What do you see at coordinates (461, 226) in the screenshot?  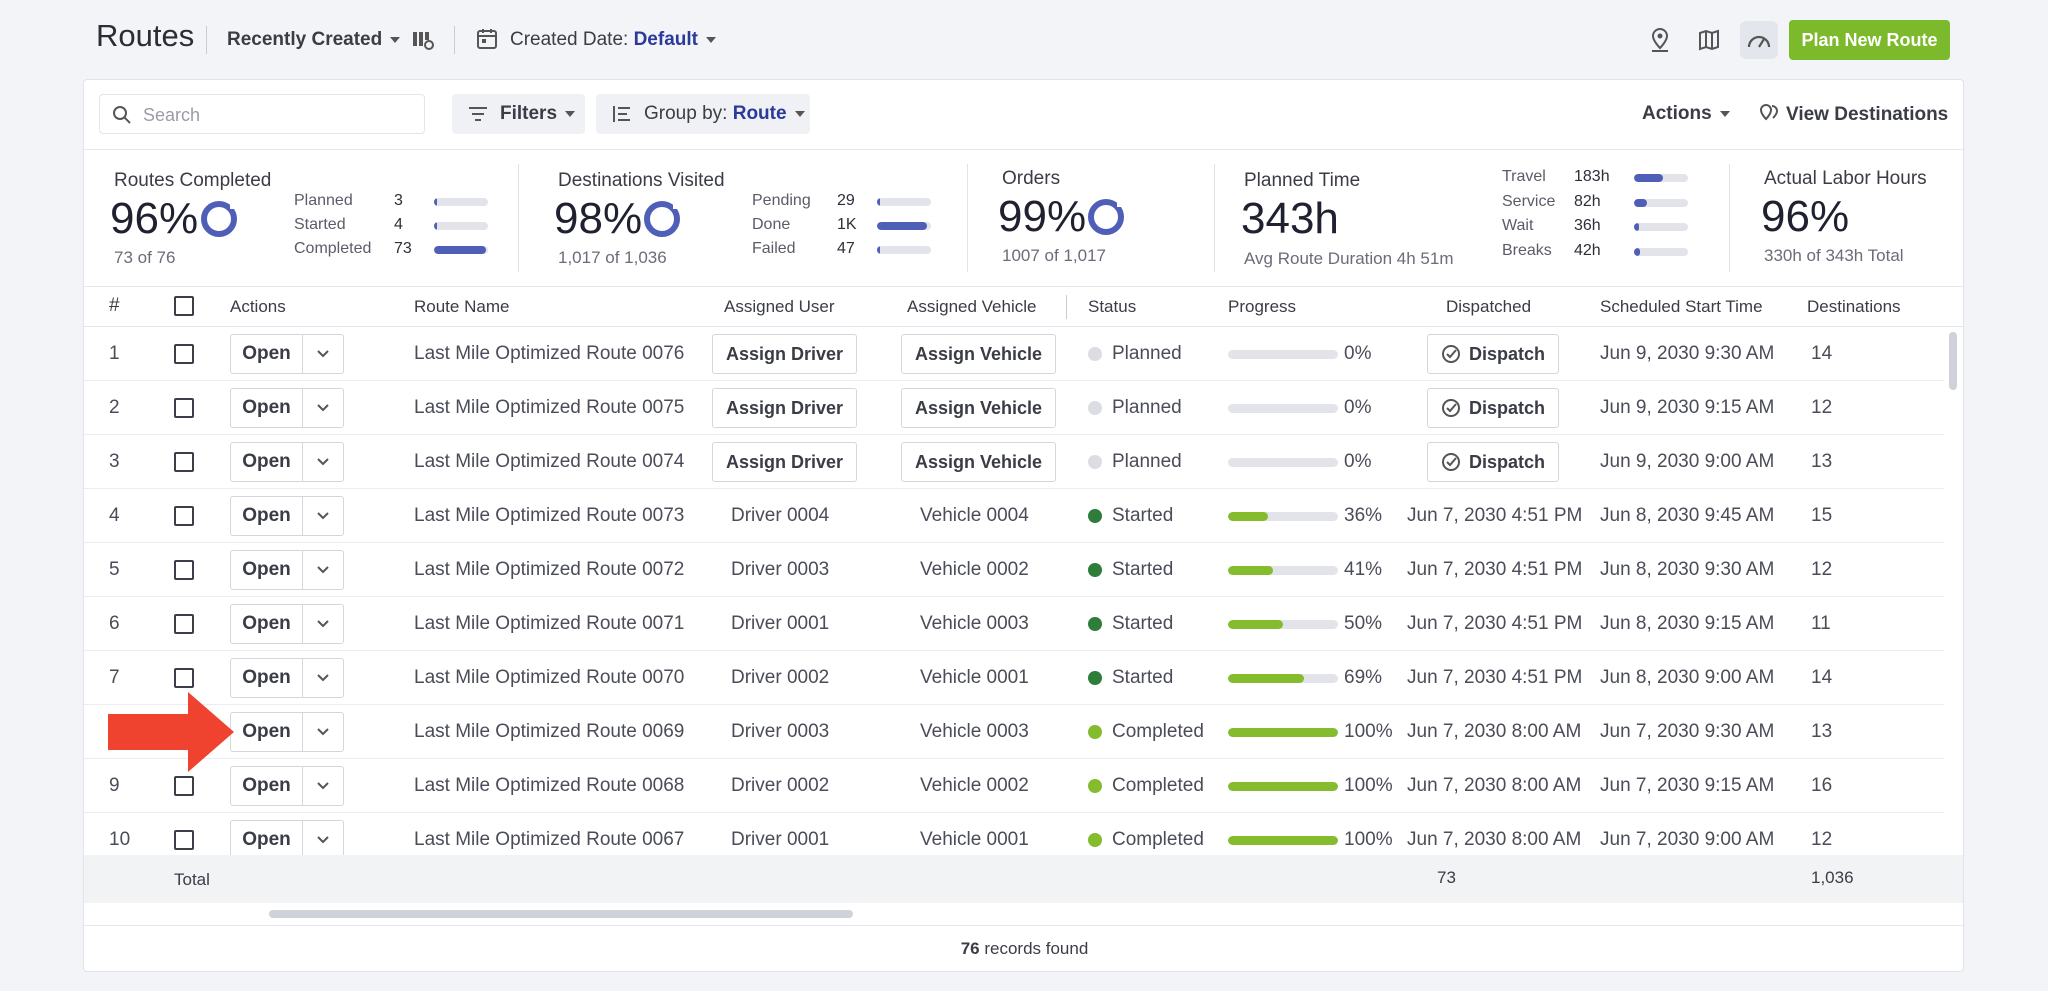 I see `breakdown-bar` at bounding box center [461, 226].